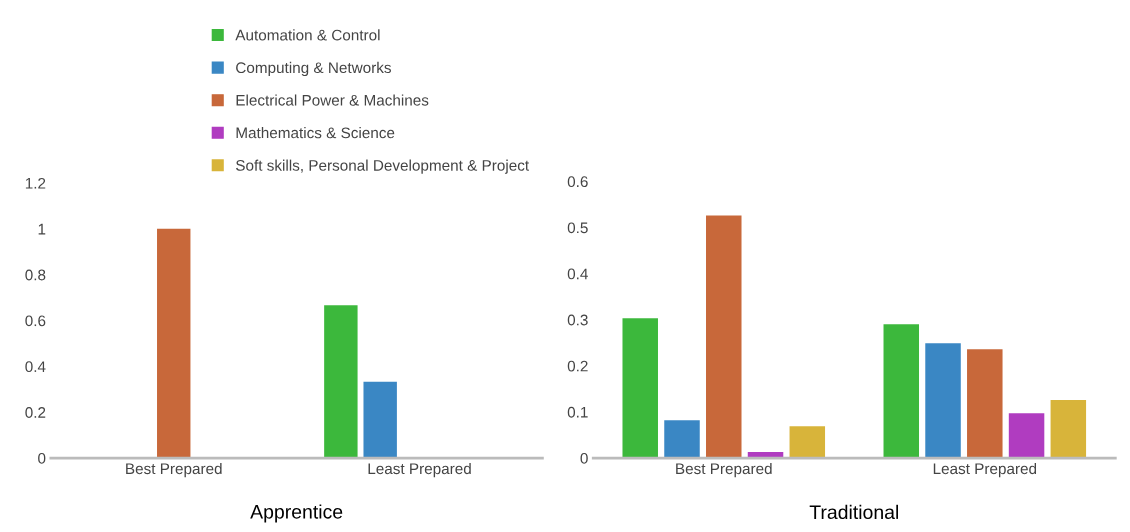  Describe the element at coordinates (296, 513) in the screenshot. I see `text: Apprentice` at that location.